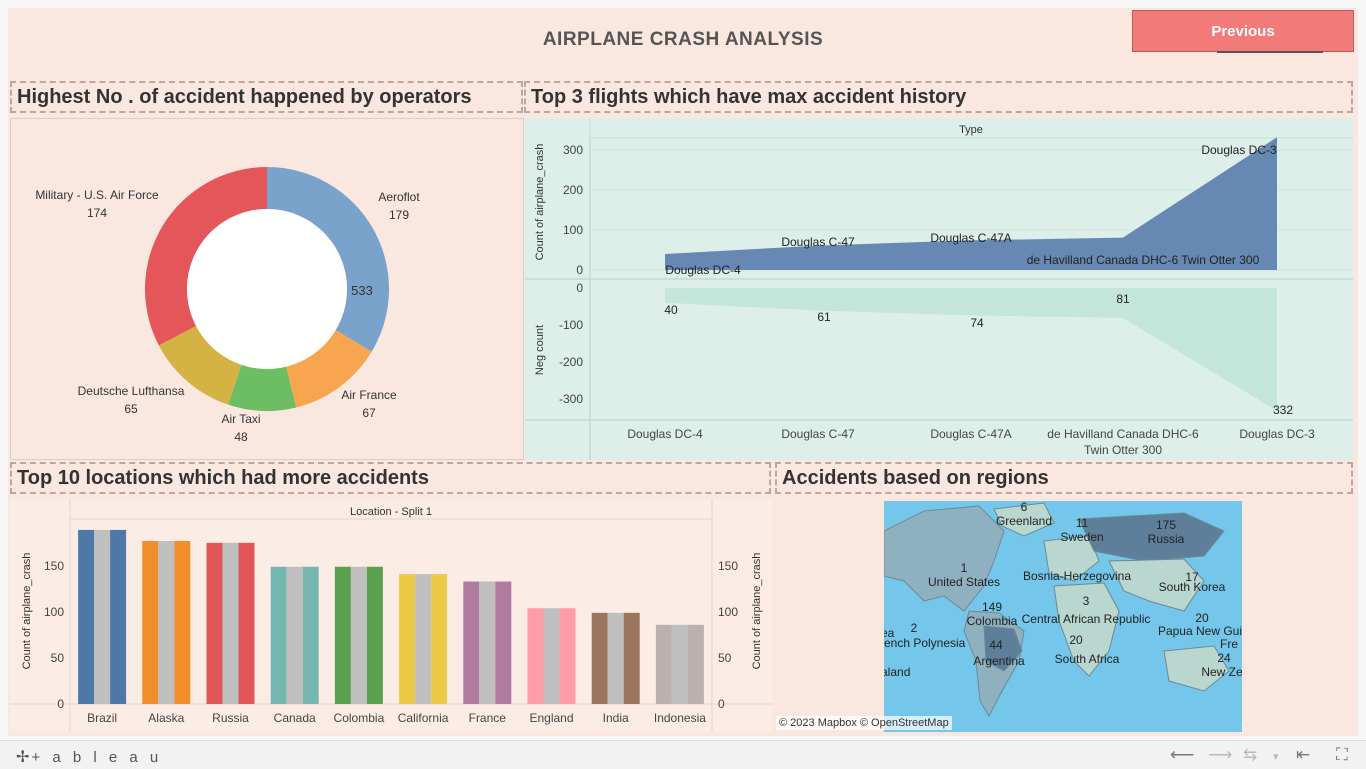  What do you see at coordinates (60, 704) in the screenshot?
I see `y-tick-left: 0` at bounding box center [60, 704].